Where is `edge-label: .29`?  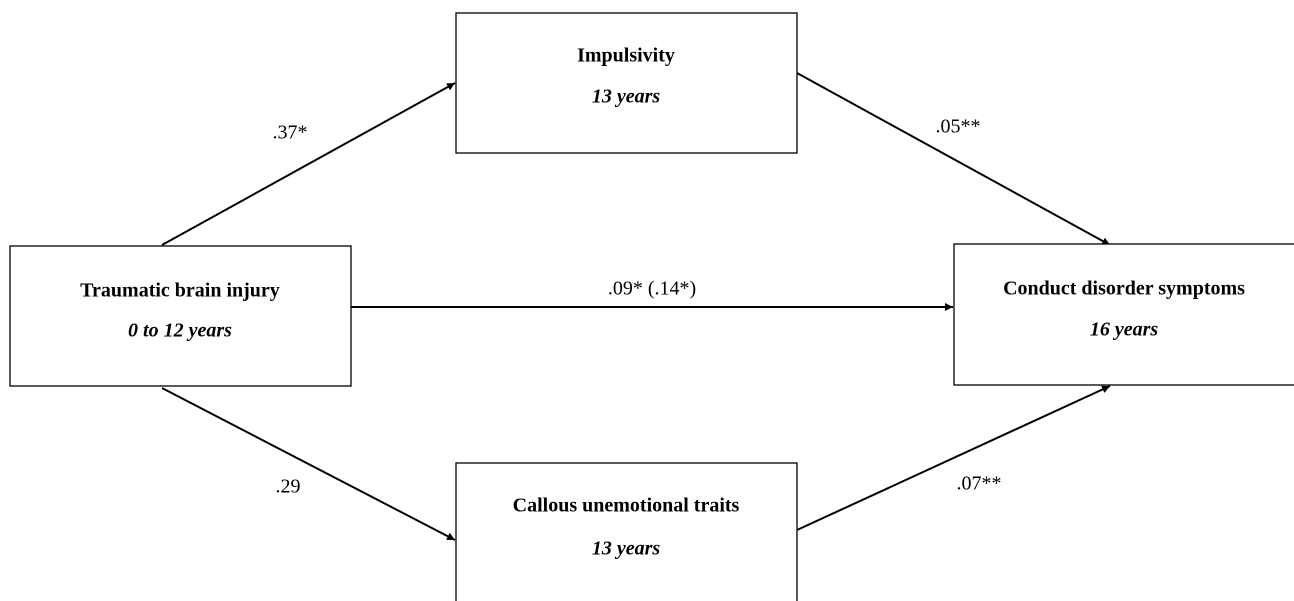 edge-label: .29 is located at coordinates (288, 487).